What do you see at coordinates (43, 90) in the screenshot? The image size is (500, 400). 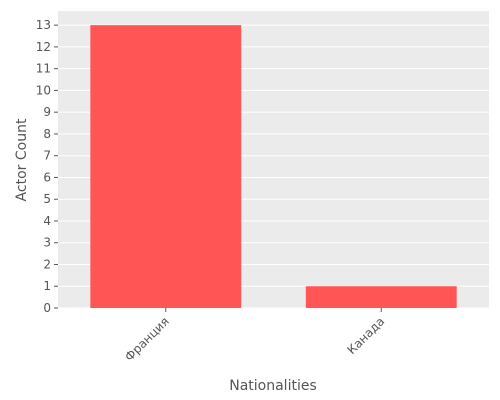 I see `y-tick-label: 10` at bounding box center [43, 90].